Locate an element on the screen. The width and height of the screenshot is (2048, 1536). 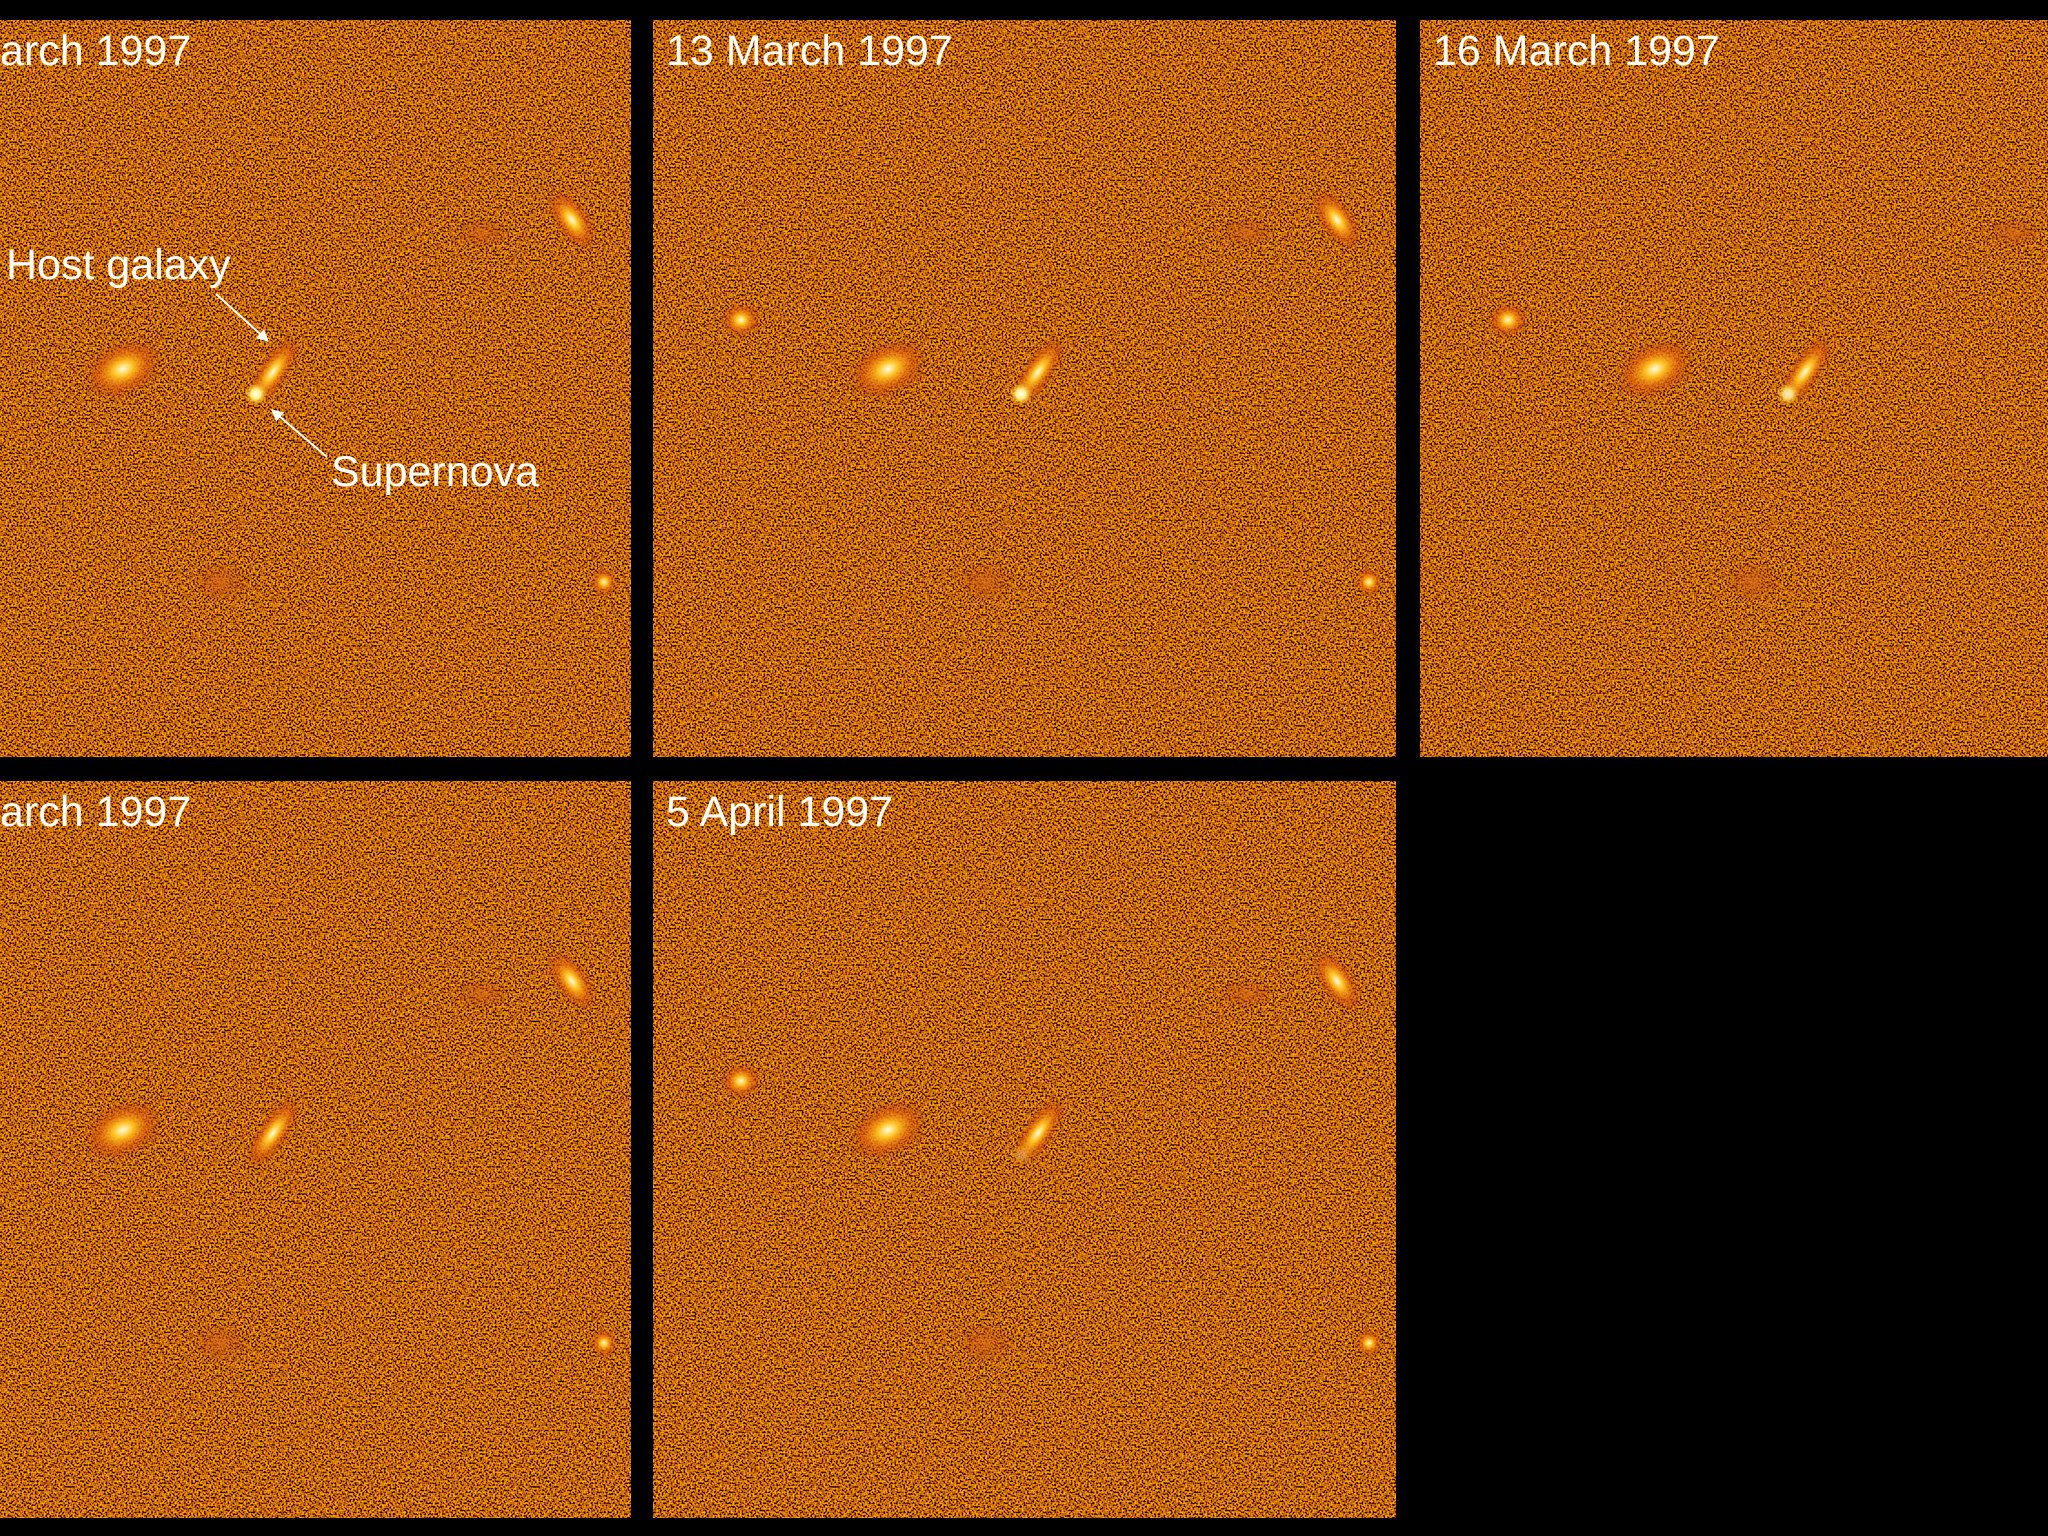
noise-field is located at coordinates (1734, 388).